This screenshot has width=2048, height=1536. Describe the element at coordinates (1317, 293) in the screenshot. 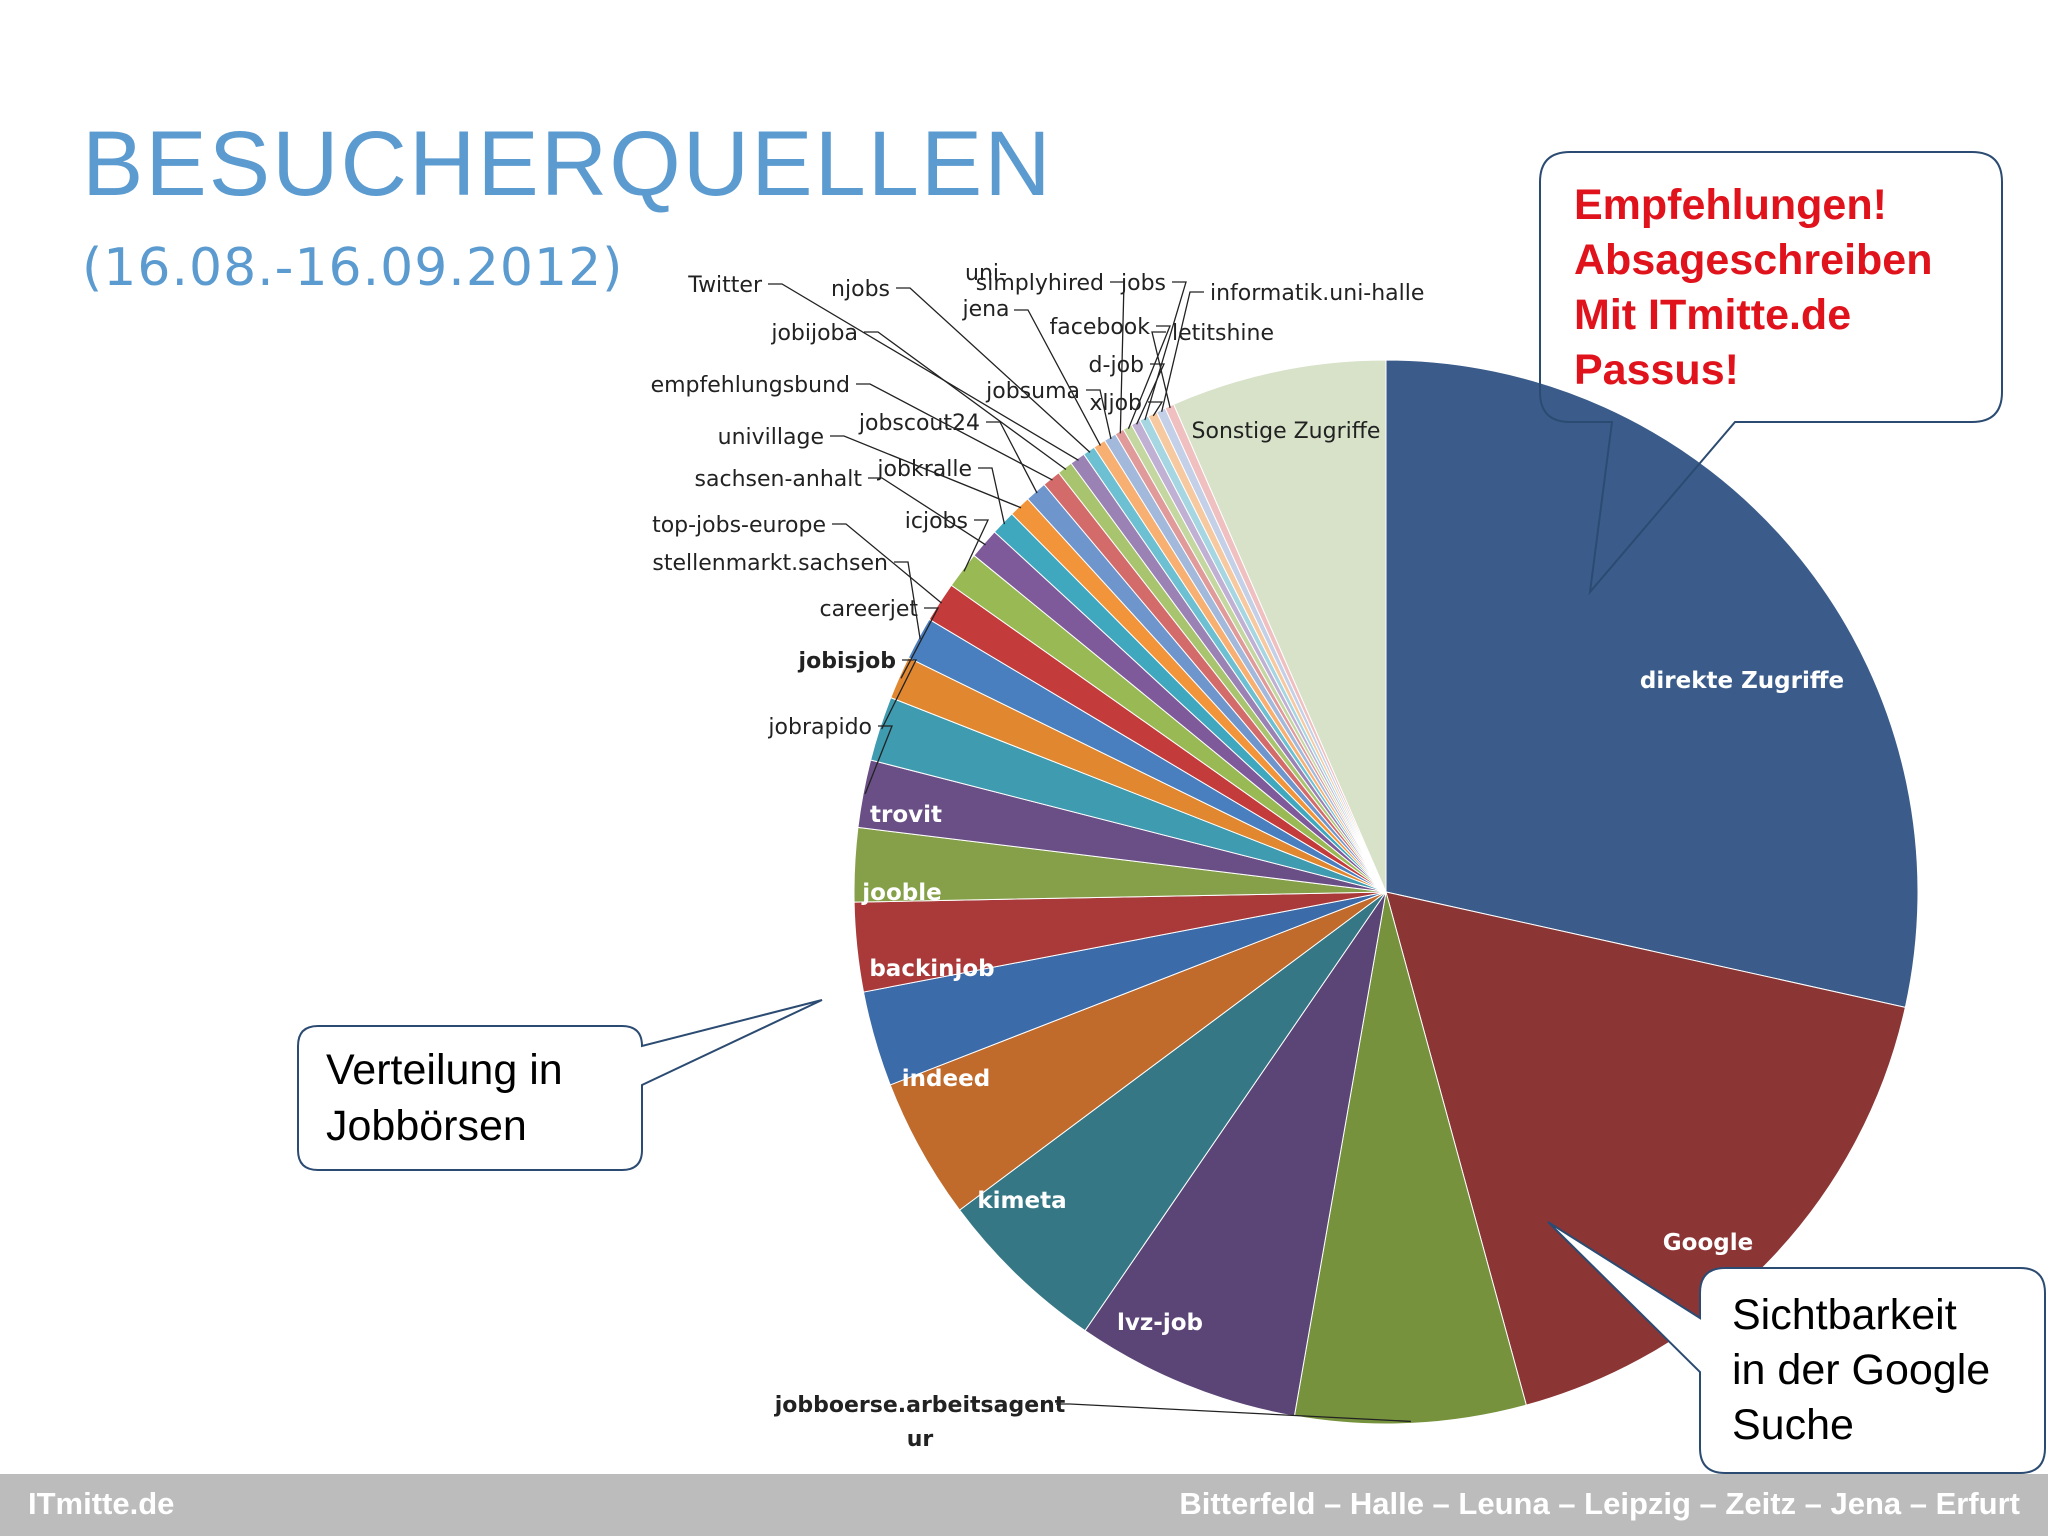

I see `pie-label: informatik.uni-halle` at that location.